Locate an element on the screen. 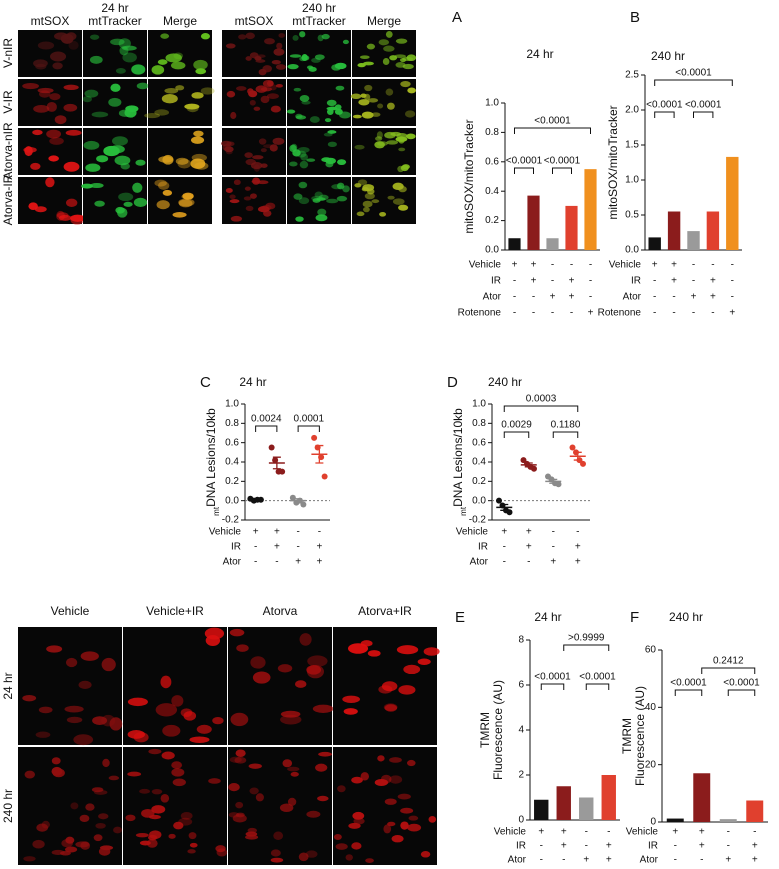 This screenshot has width=779, height=869. condition-name: IR is located at coordinates (236, 547).